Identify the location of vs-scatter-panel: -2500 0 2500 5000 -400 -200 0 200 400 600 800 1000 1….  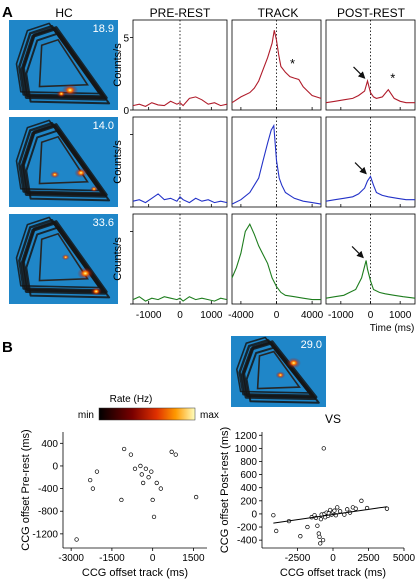
(317, 495).